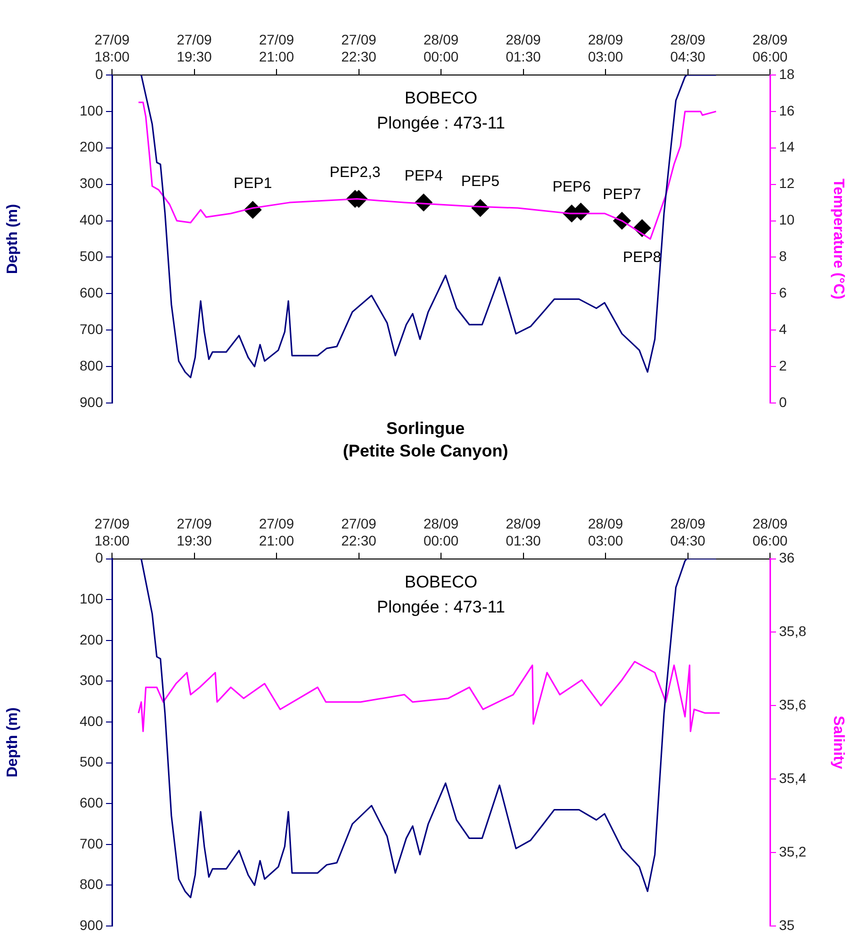  I want to click on data-label: PEP1, so click(253, 183).